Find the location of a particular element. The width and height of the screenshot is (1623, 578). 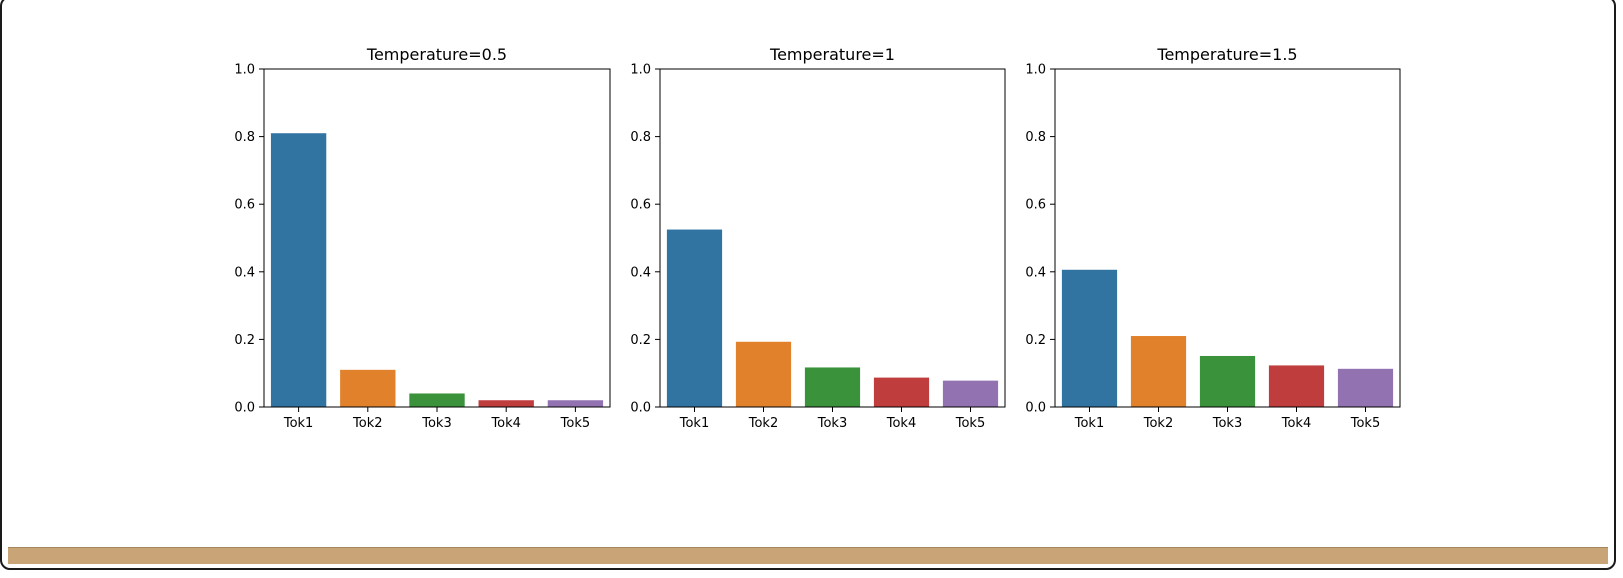

bottom-bar is located at coordinates (808, 555).